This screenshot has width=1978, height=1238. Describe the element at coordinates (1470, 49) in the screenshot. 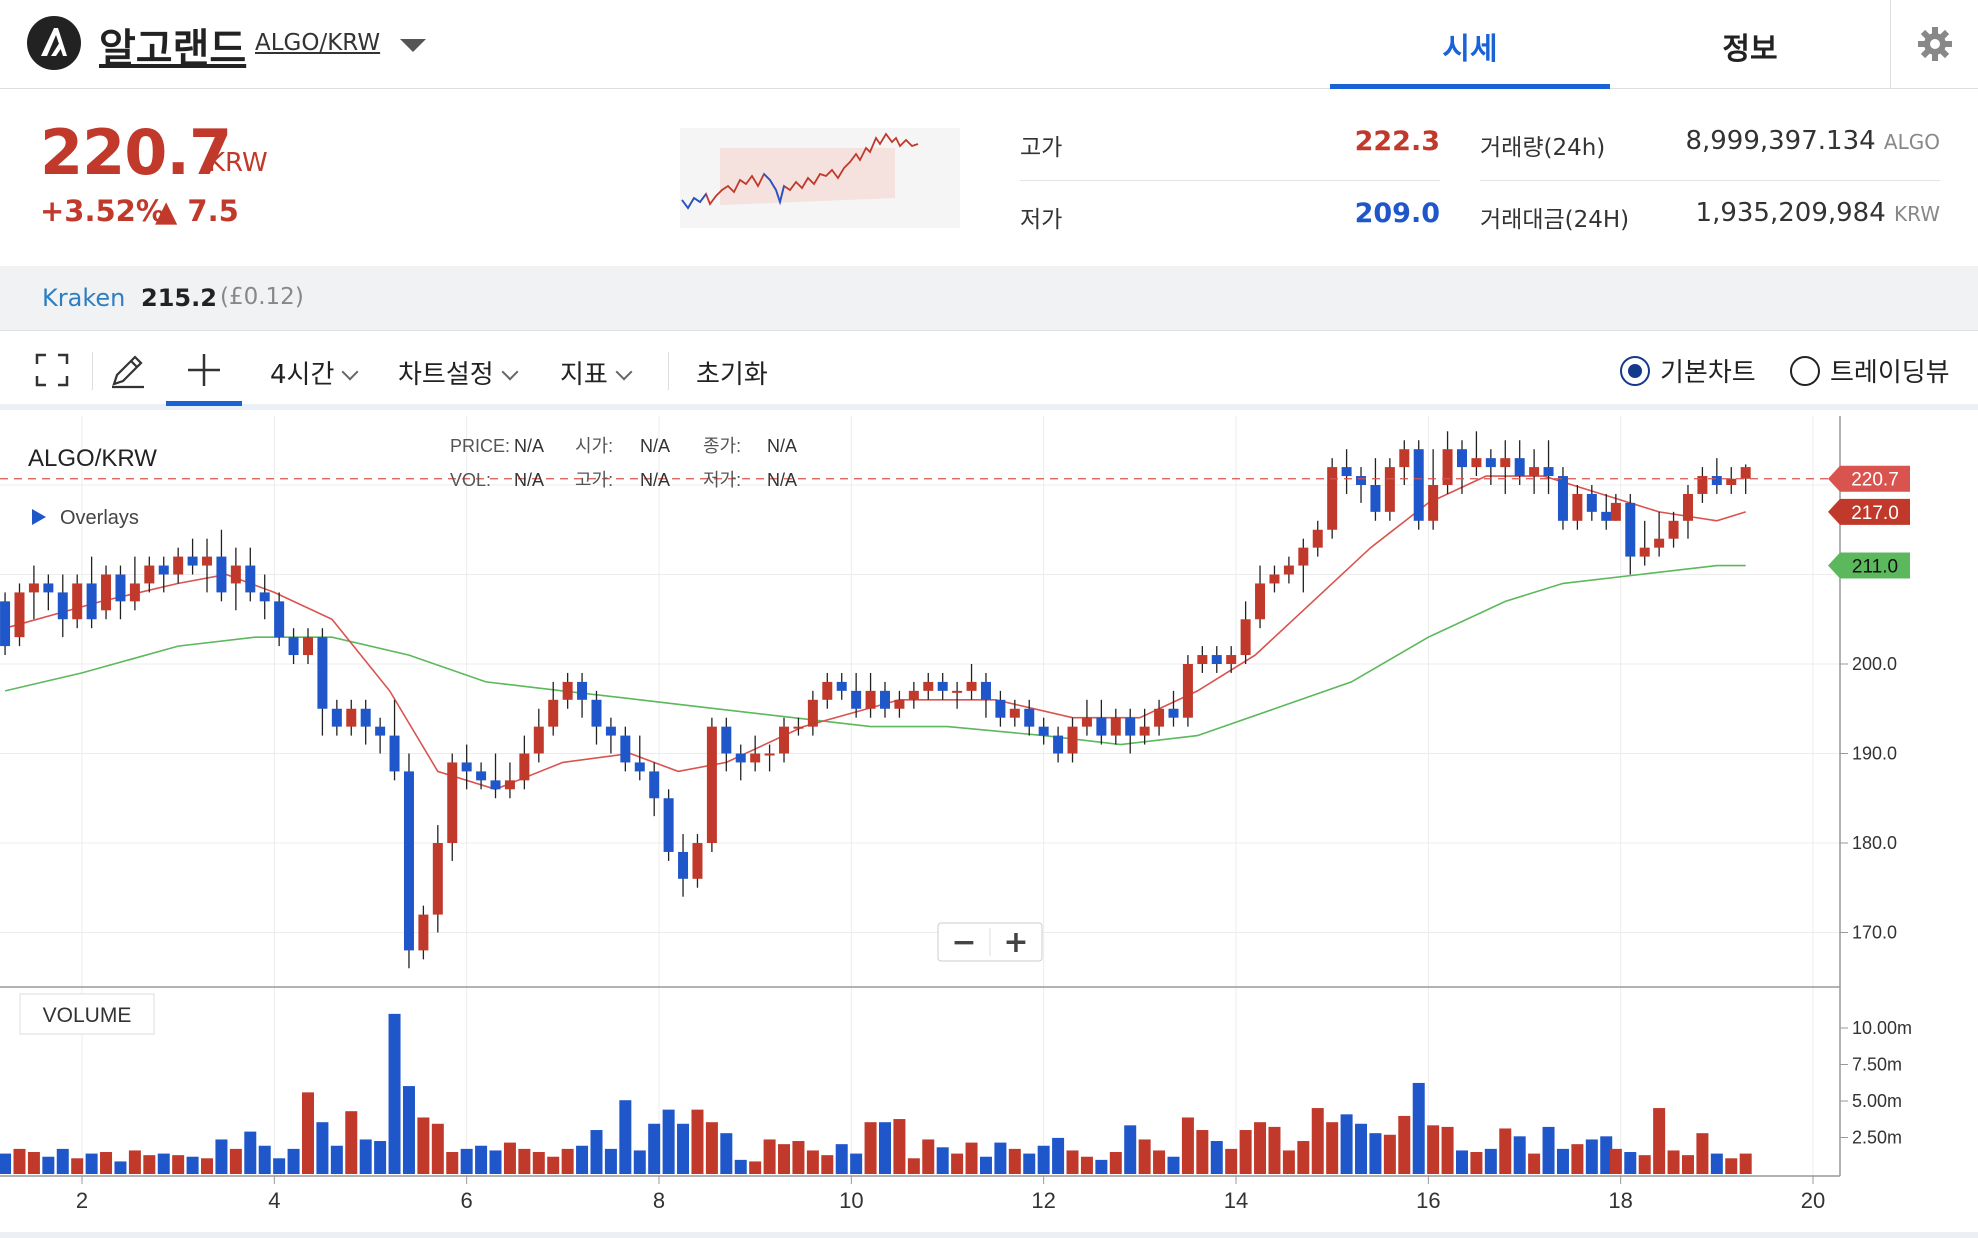

I see `tab-quote: 시세` at that location.